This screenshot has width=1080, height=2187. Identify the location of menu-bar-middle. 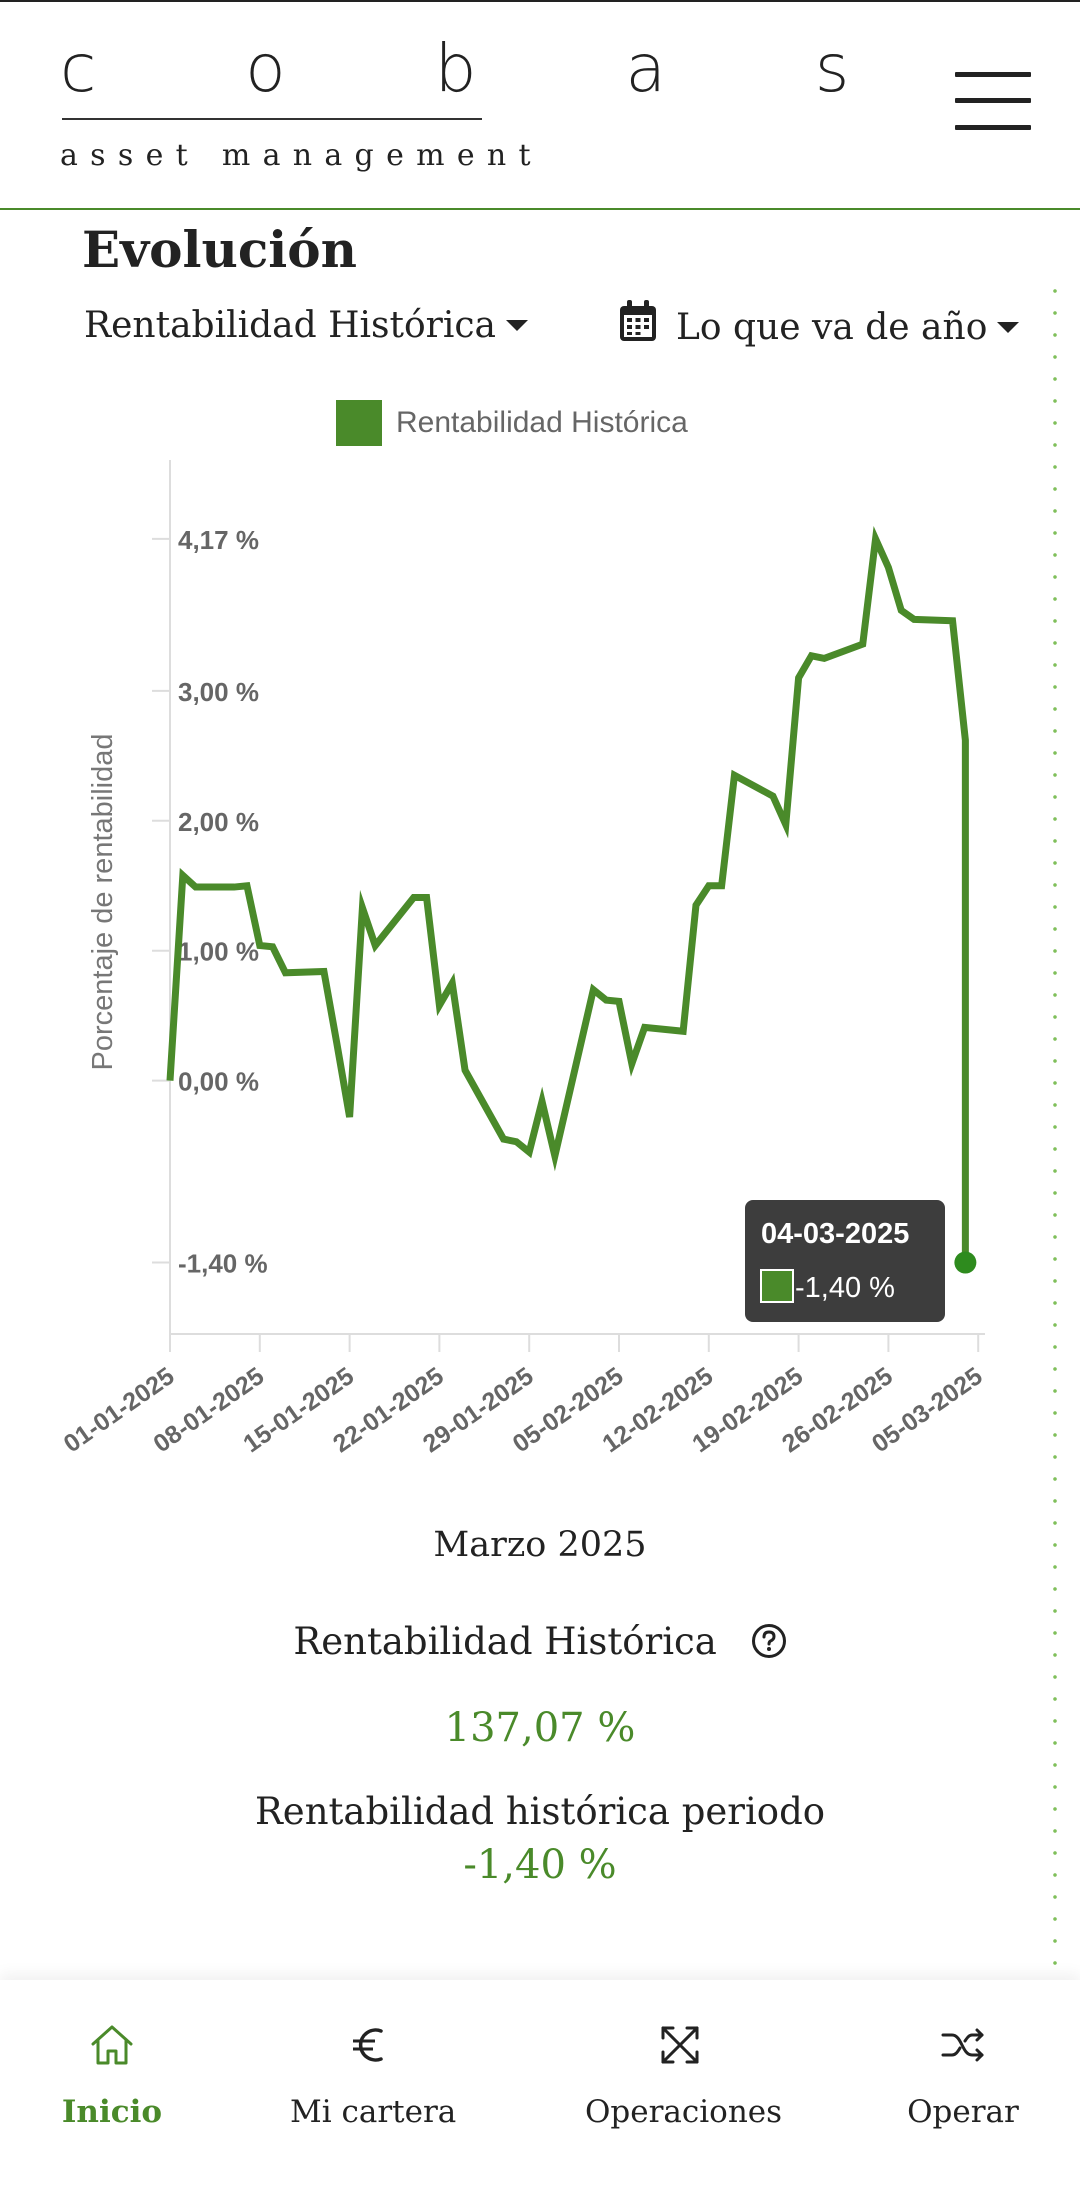
(993, 100).